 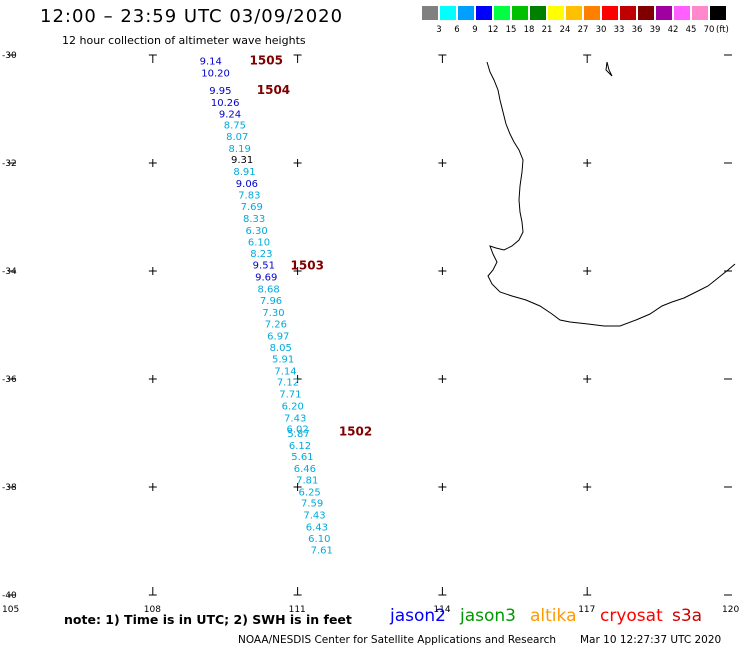 What do you see at coordinates (230, 114) in the screenshot?
I see `wave-height-label: 9.24` at bounding box center [230, 114].